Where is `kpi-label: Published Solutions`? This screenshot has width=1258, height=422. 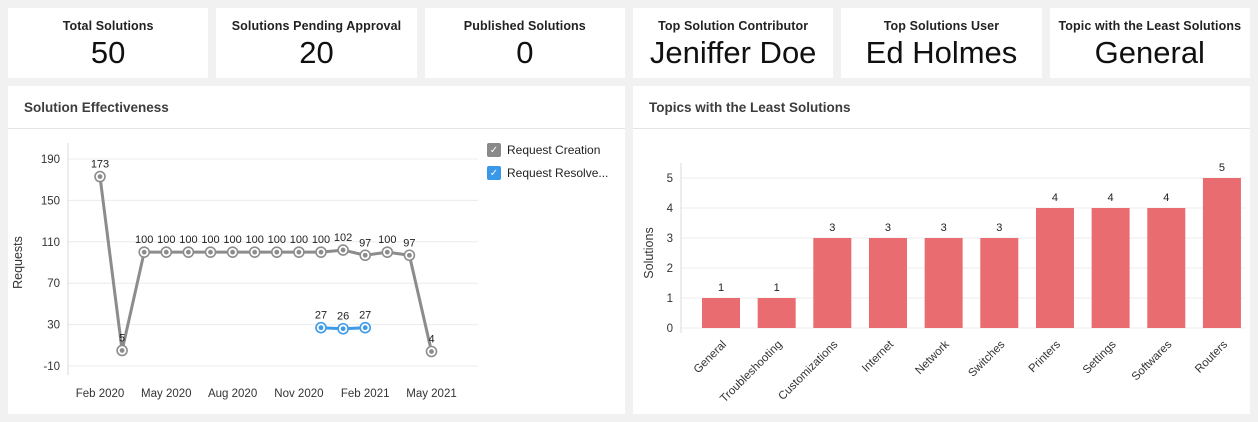
kpi-label: Published Solutions is located at coordinates (524, 26).